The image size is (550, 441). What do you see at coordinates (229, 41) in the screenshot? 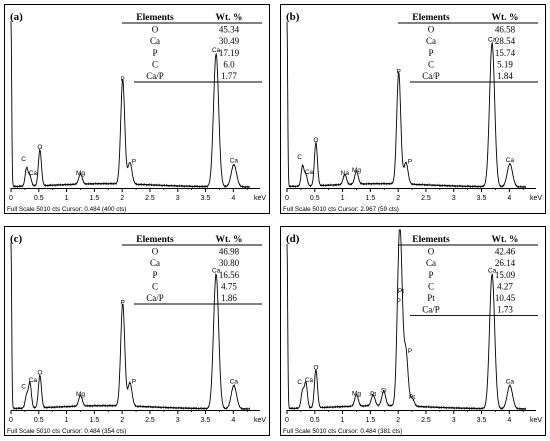
I see `table-cell-value: 30.49` at bounding box center [229, 41].